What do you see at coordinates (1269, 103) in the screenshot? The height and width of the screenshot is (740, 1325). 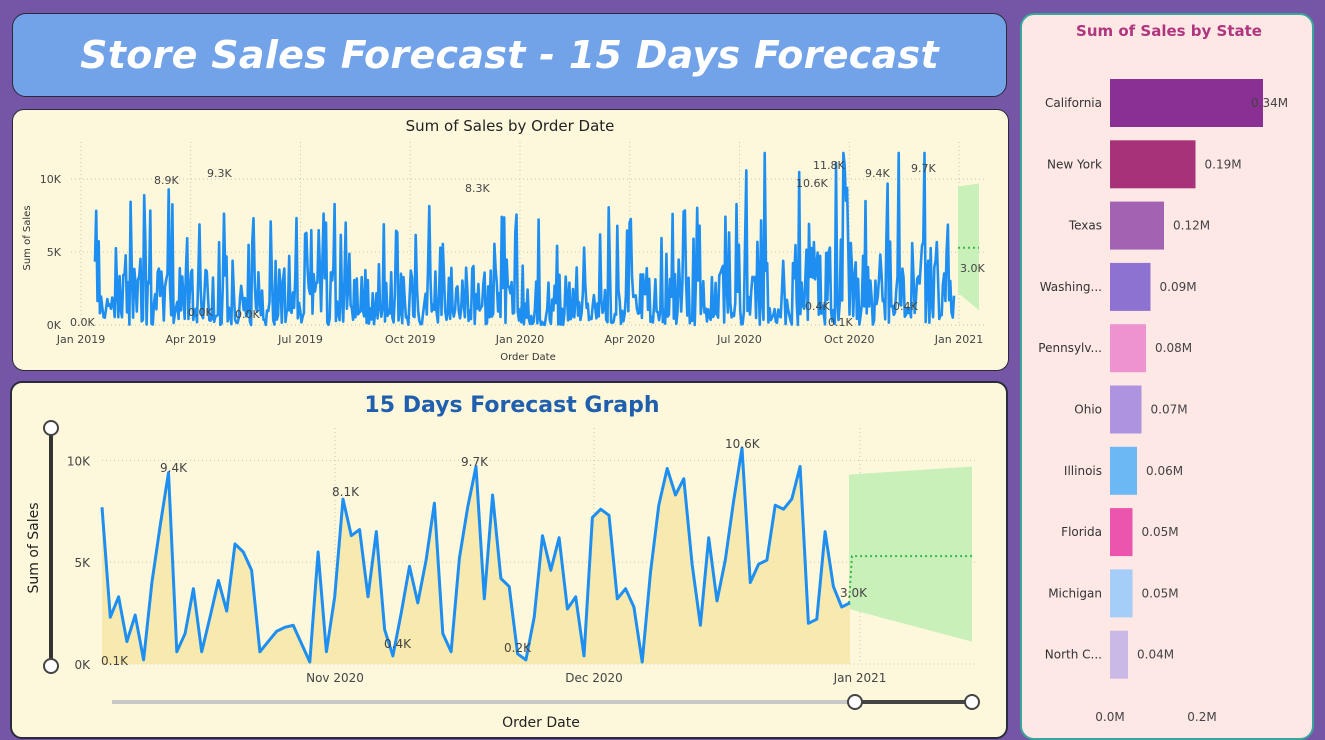 I see `state-value-label: 0.34M` at bounding box center [1269, 103].